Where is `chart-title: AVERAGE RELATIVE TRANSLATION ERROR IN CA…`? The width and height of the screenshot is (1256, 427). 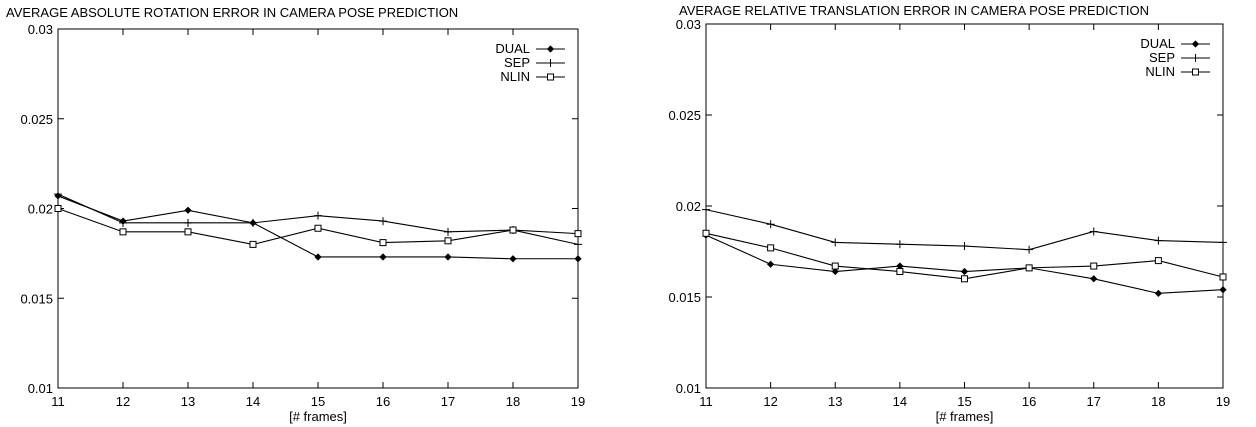
chart-title: AVERAGE RELATIVE TRANSLATION ERROR IN CA… is located at coordinates (914, 10).